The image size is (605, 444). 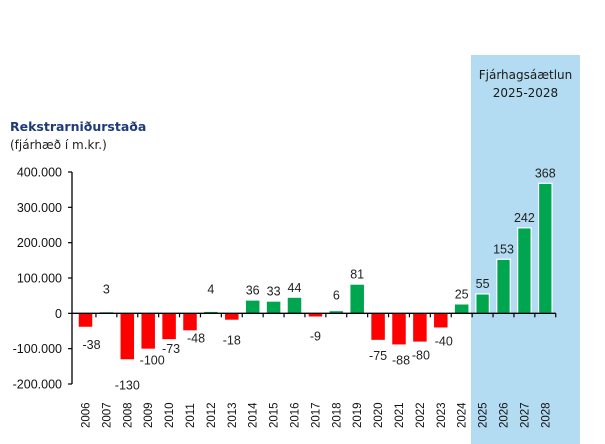 I want to click on y-tick-label: 300.000, so click(x=39, y=208).